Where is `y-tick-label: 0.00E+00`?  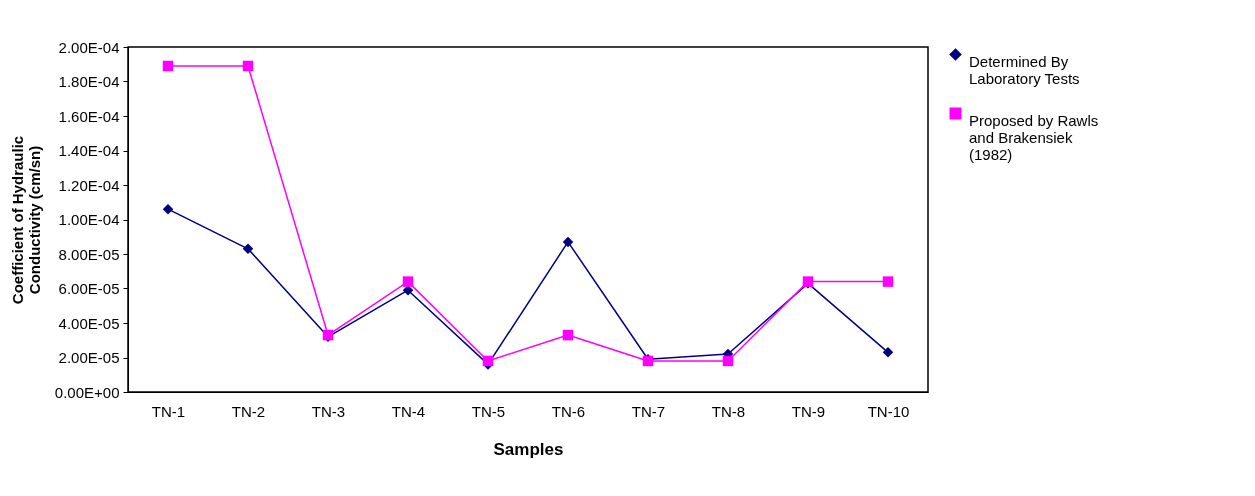 y-tick-label: 0.00E+00 is located at coordinates (87, 392).